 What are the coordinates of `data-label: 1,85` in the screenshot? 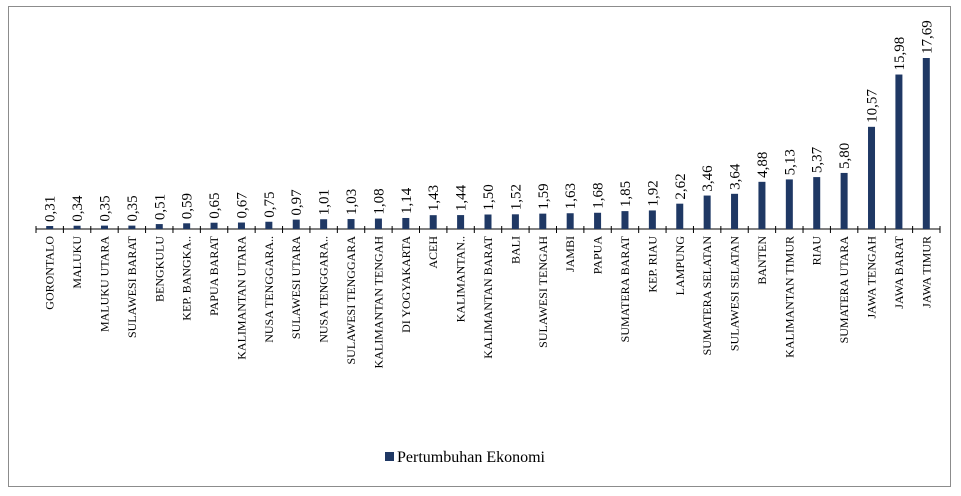 It's located at (626, 194).